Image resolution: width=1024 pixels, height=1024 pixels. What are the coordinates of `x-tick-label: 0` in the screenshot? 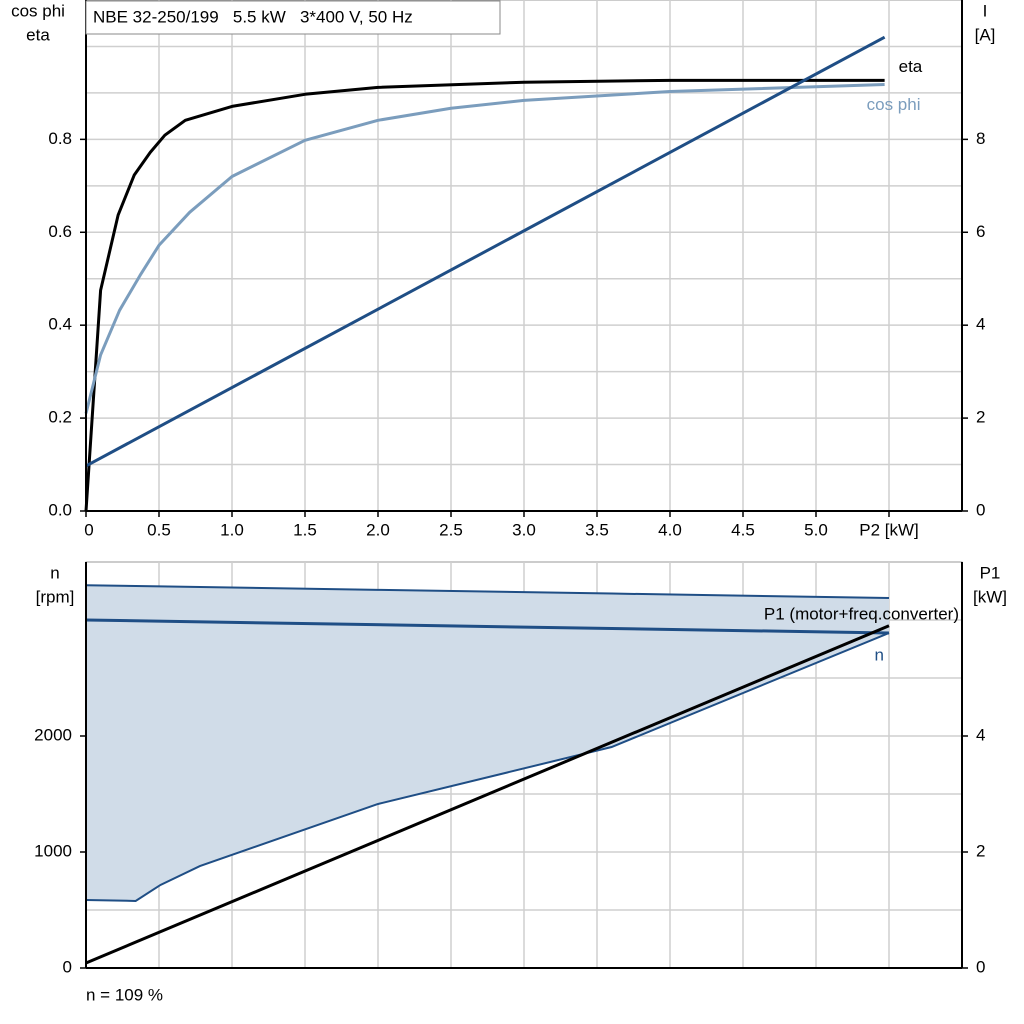 It's located at (88, 529).